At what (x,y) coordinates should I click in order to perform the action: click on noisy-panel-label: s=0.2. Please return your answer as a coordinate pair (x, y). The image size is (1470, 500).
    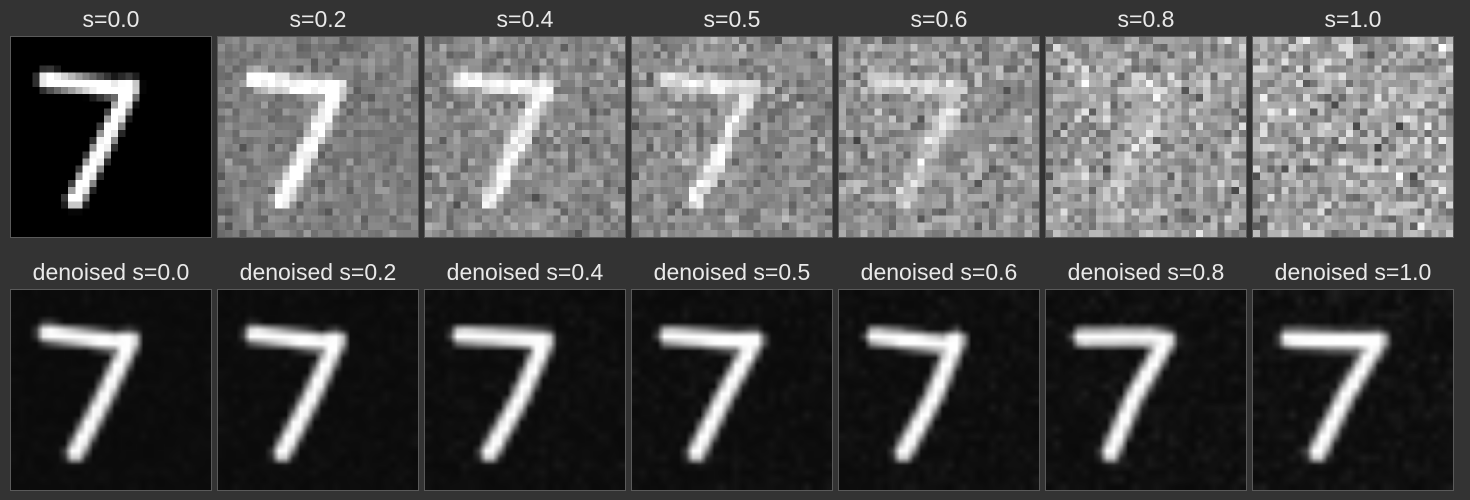
    Looking at the image, I should click on (318, 19).